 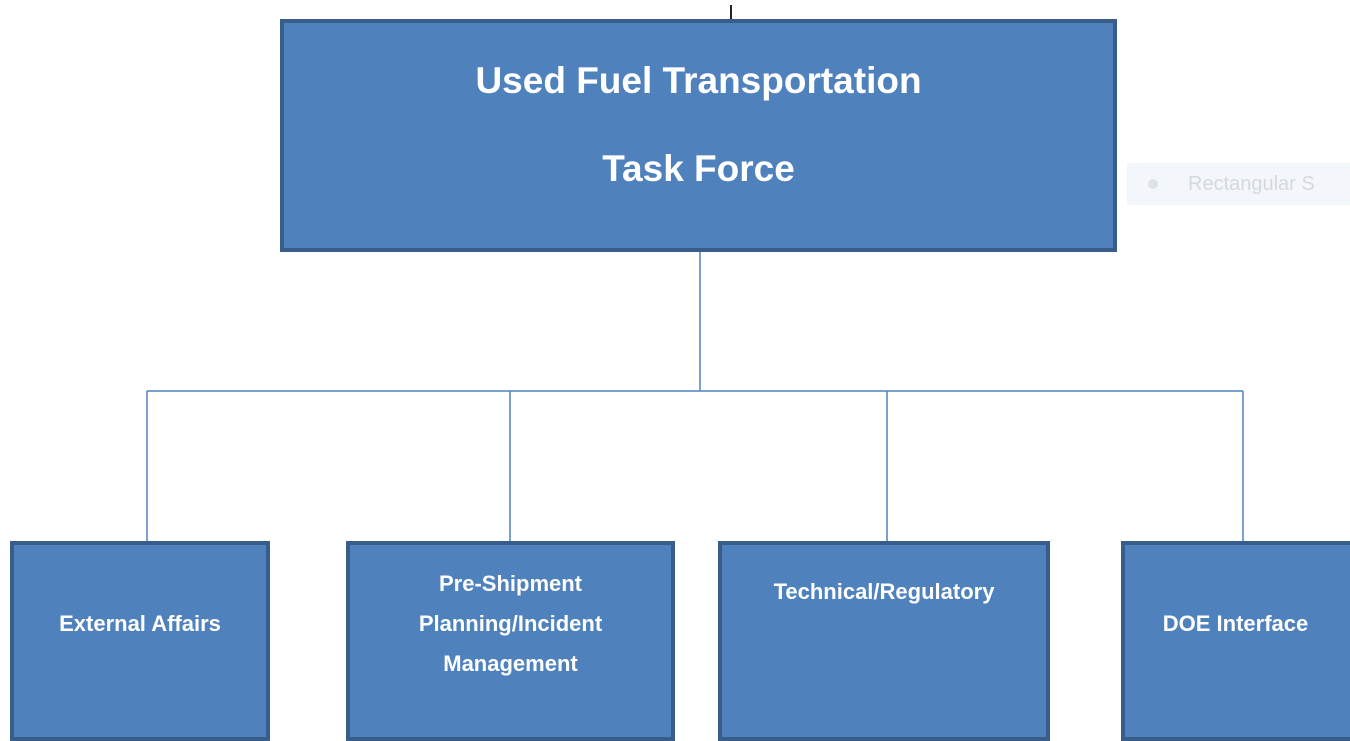 What do you see at coordinates (1153, 184) in the screenshot?
I see `tooltip-dot` at bounding box center [1153, 184].